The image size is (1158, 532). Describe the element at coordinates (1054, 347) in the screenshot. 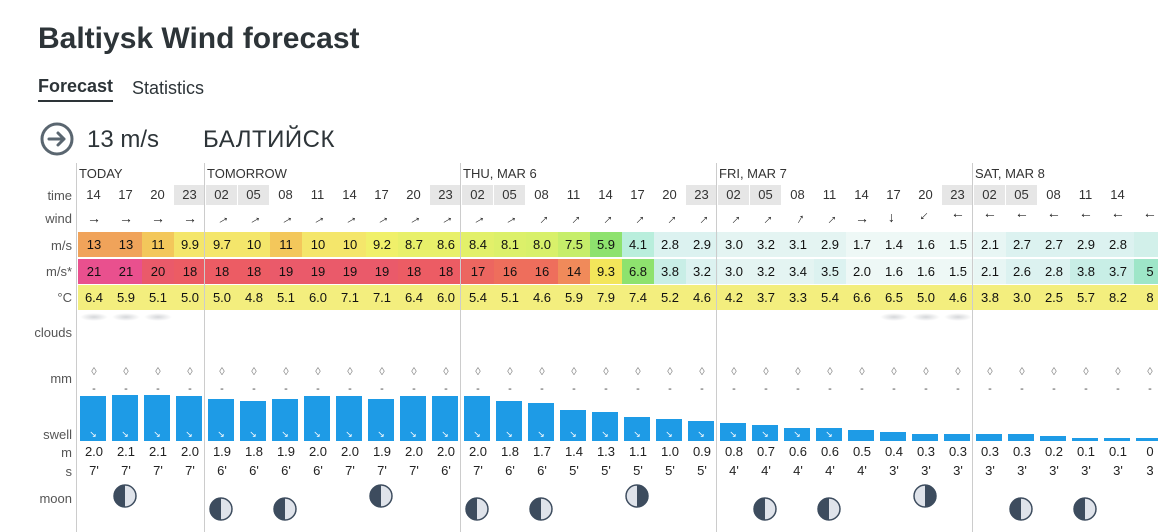

I see `forecast-column: 08 → 2.7 2.8 2.5 ◊ - 0.2 3'` at that location.